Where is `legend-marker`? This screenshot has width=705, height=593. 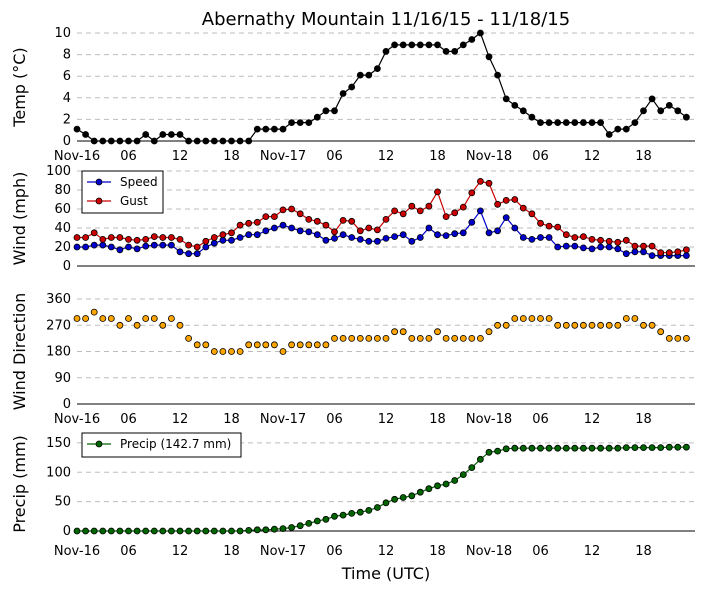 legend-marker is located at coordinates (99, 444).